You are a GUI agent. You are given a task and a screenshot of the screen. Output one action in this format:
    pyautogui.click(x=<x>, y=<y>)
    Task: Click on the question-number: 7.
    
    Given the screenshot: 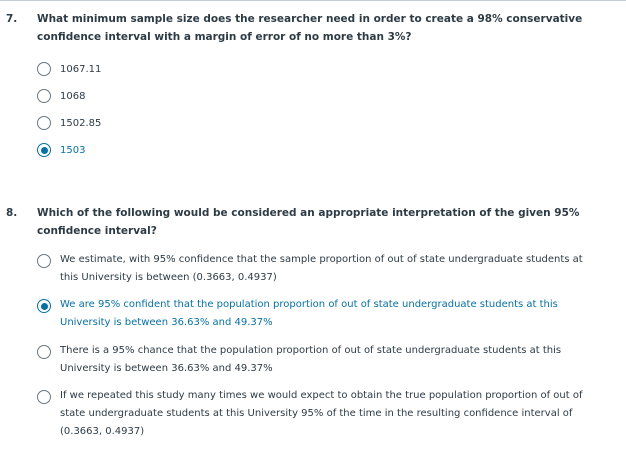 What is the action you would take?
    pyautogui.click(x=12, y=19)
    